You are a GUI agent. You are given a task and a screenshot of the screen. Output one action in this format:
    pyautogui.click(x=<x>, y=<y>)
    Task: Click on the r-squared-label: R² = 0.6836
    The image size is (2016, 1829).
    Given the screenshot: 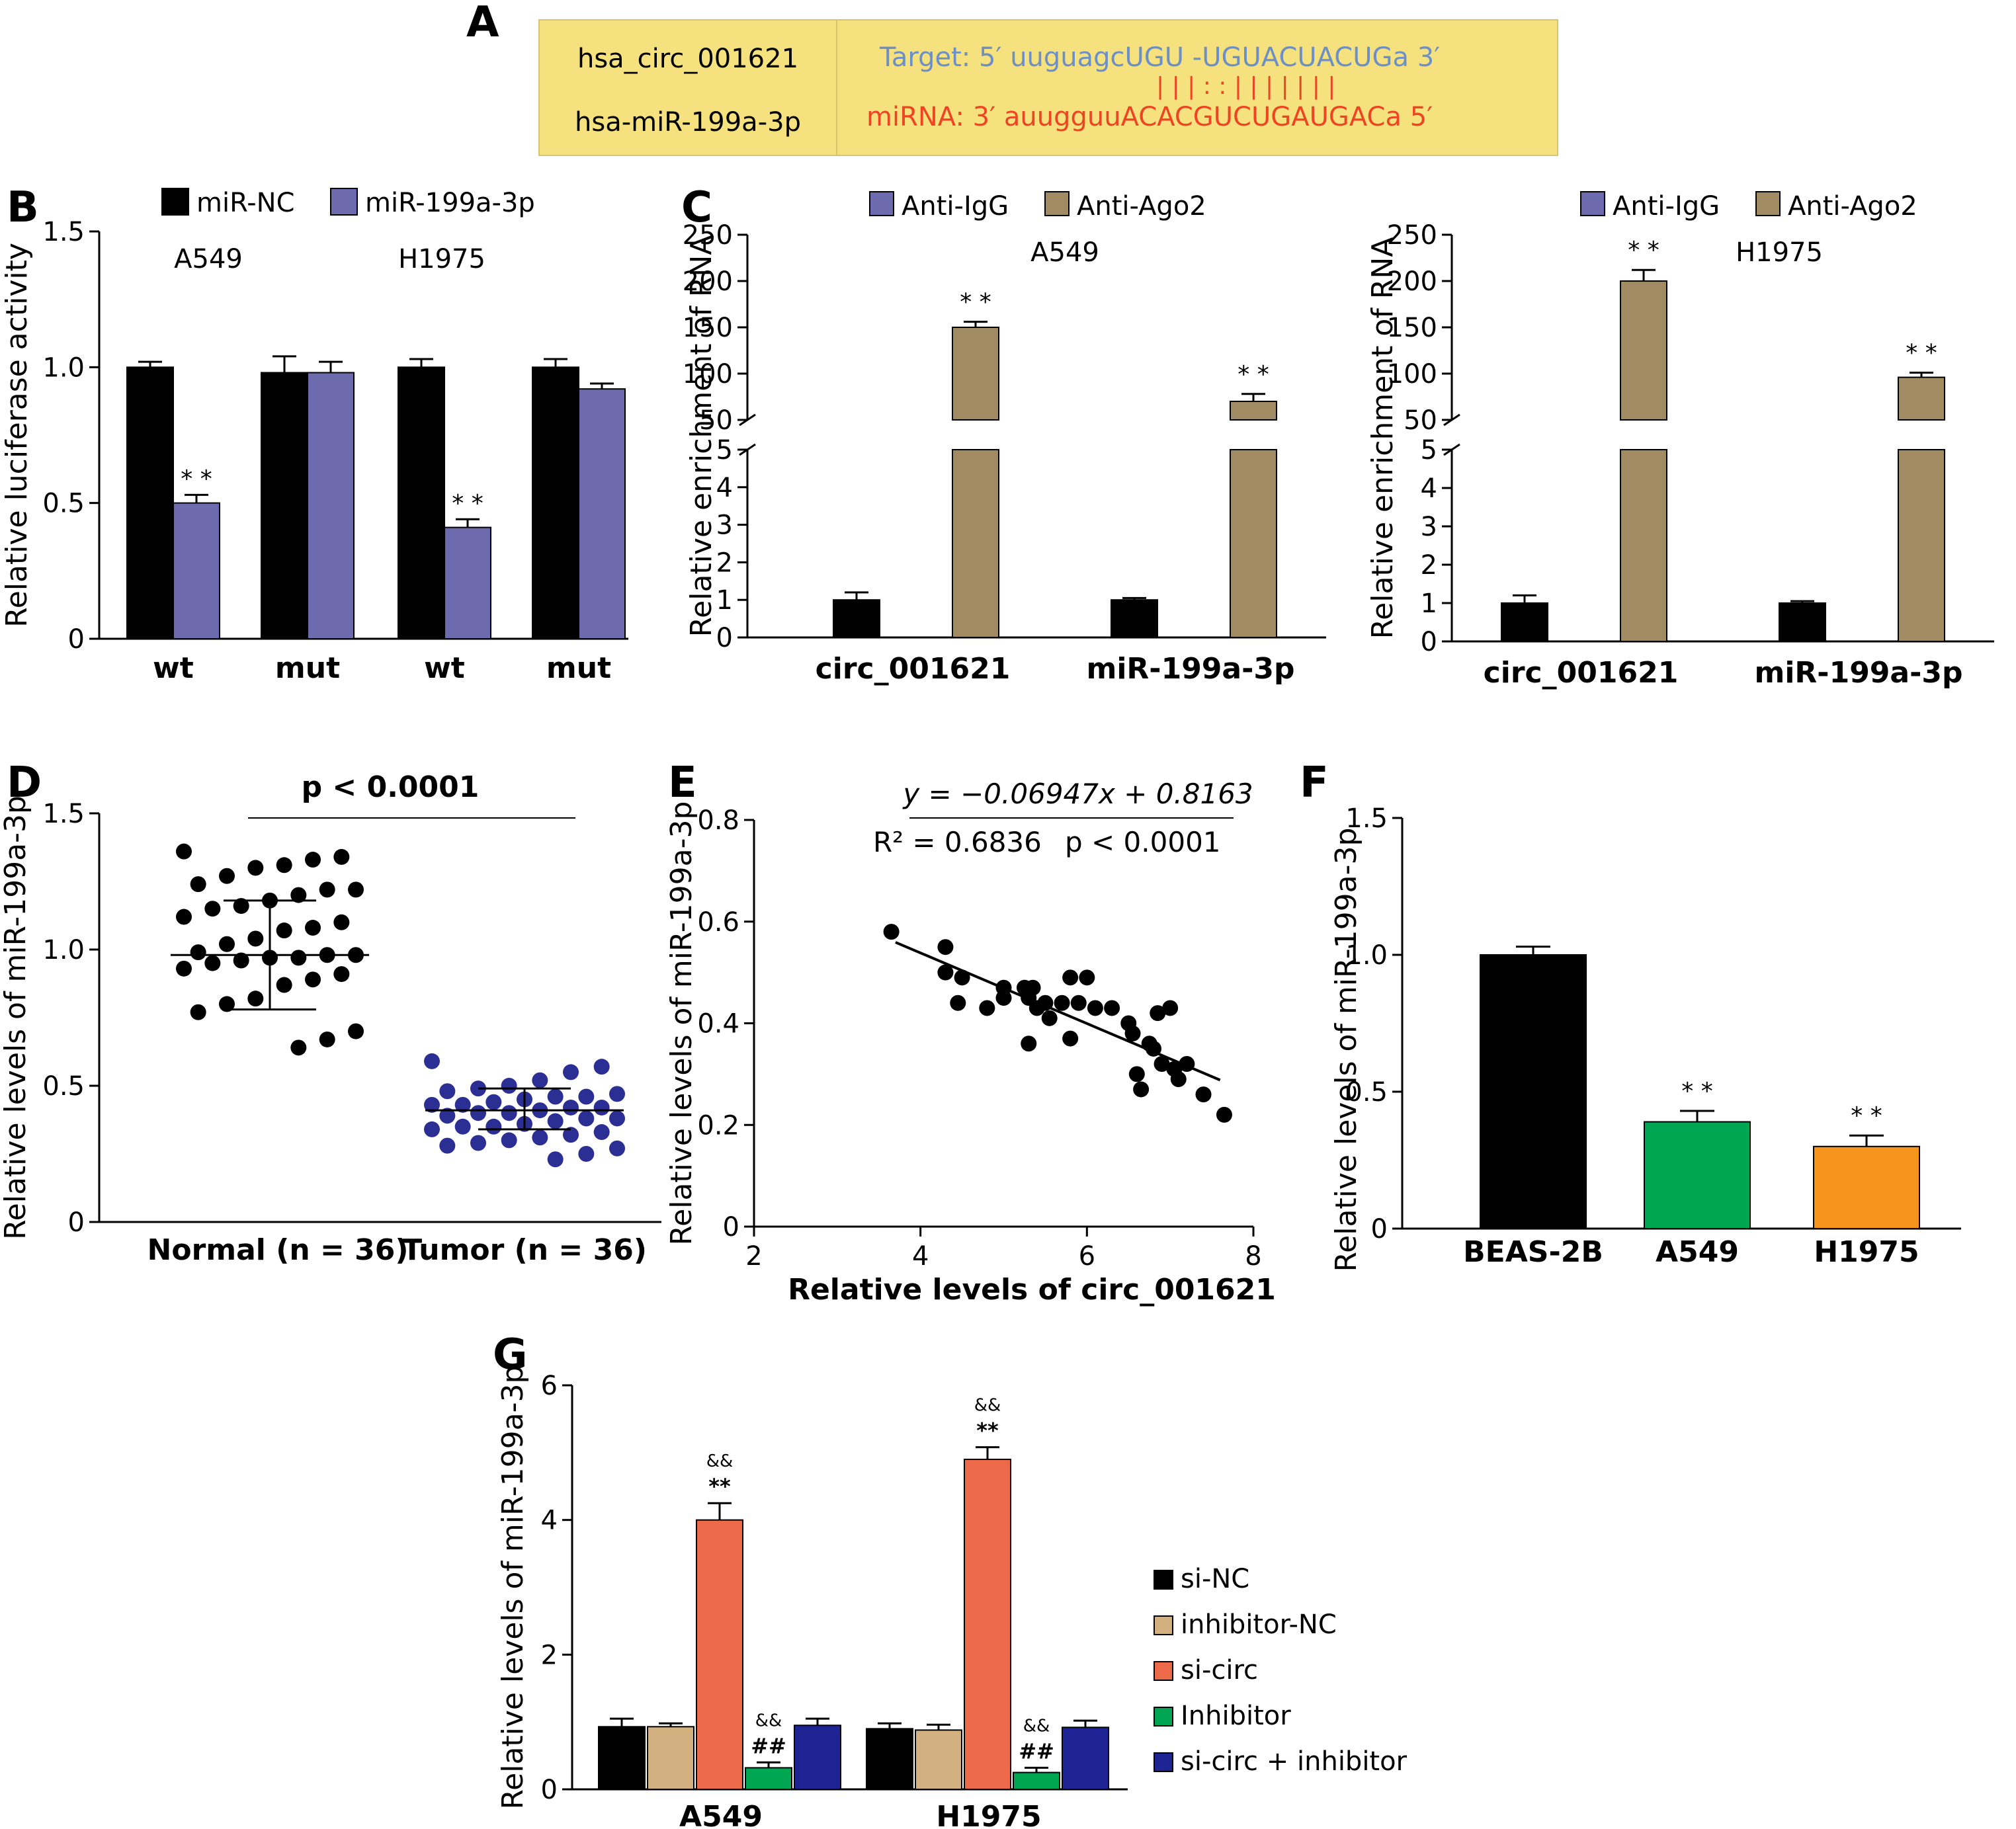 What is the action you would take?
    pyautogui.click(x=957, y=842)
    